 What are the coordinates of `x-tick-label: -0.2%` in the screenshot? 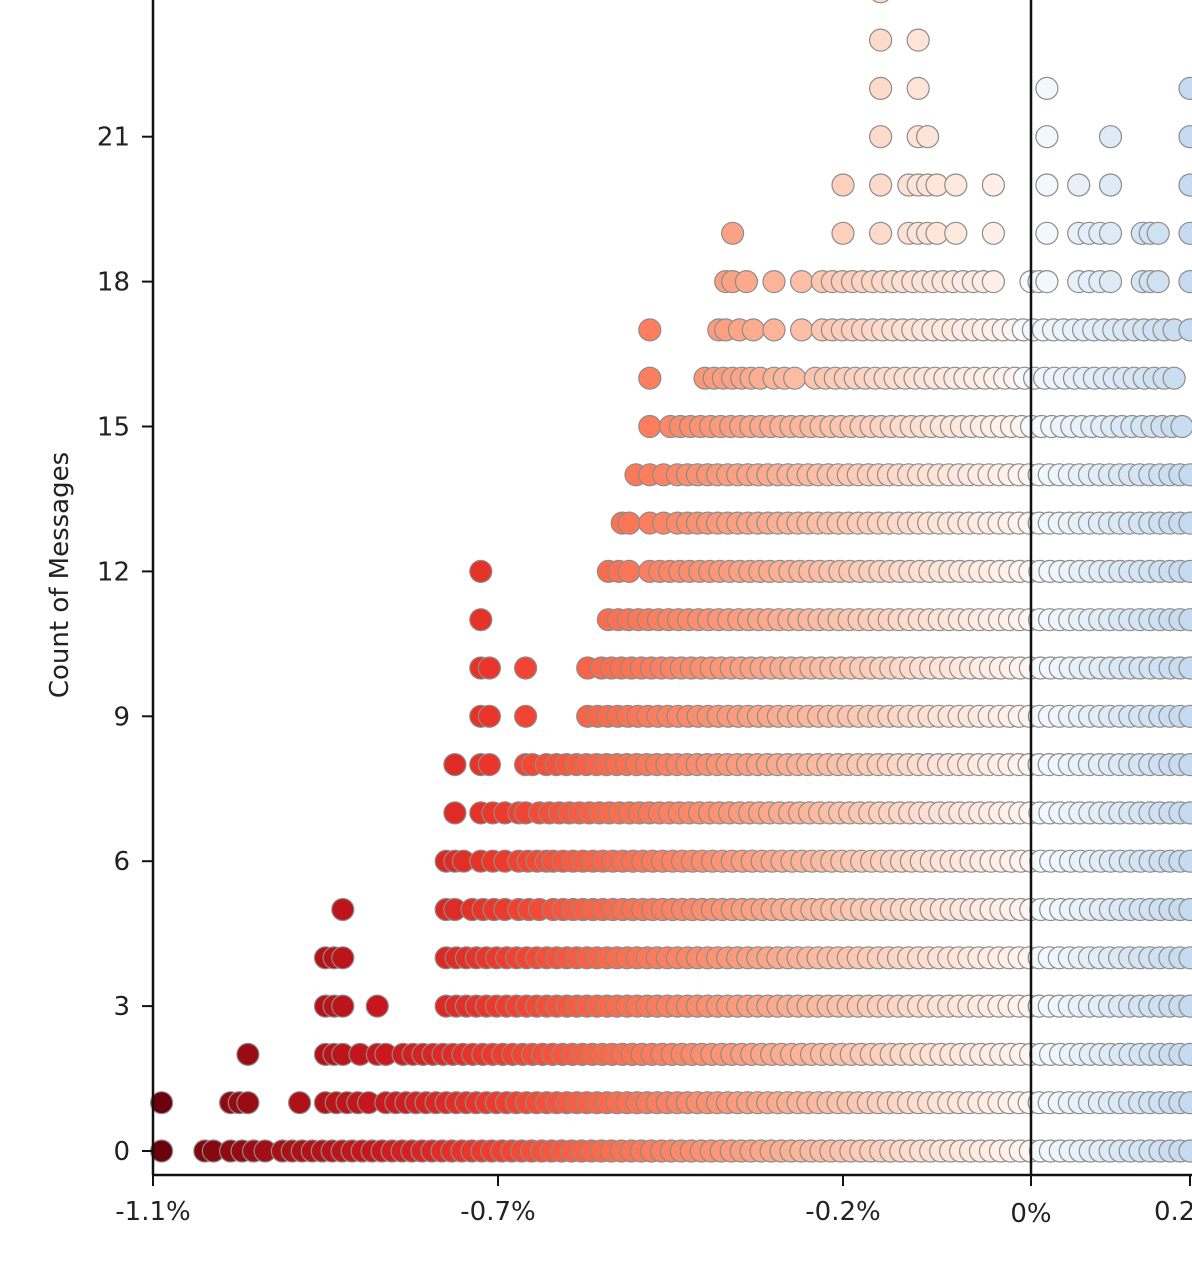 It's located at (842, 1212).